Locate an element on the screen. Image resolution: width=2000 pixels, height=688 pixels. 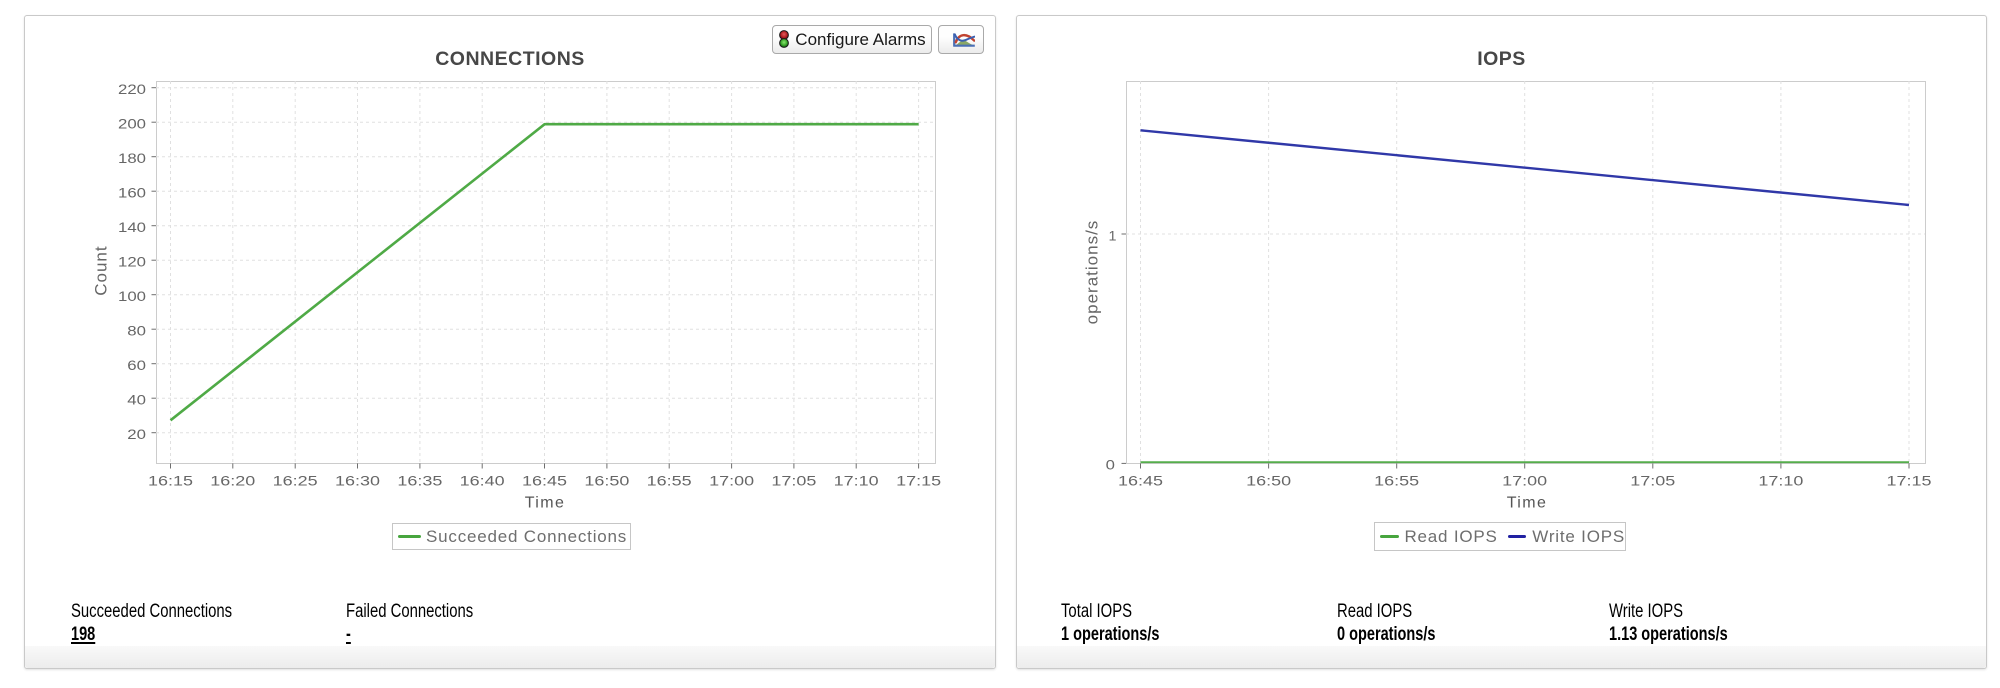
svg-text: 16:20 is located at coordinates (232, 480).